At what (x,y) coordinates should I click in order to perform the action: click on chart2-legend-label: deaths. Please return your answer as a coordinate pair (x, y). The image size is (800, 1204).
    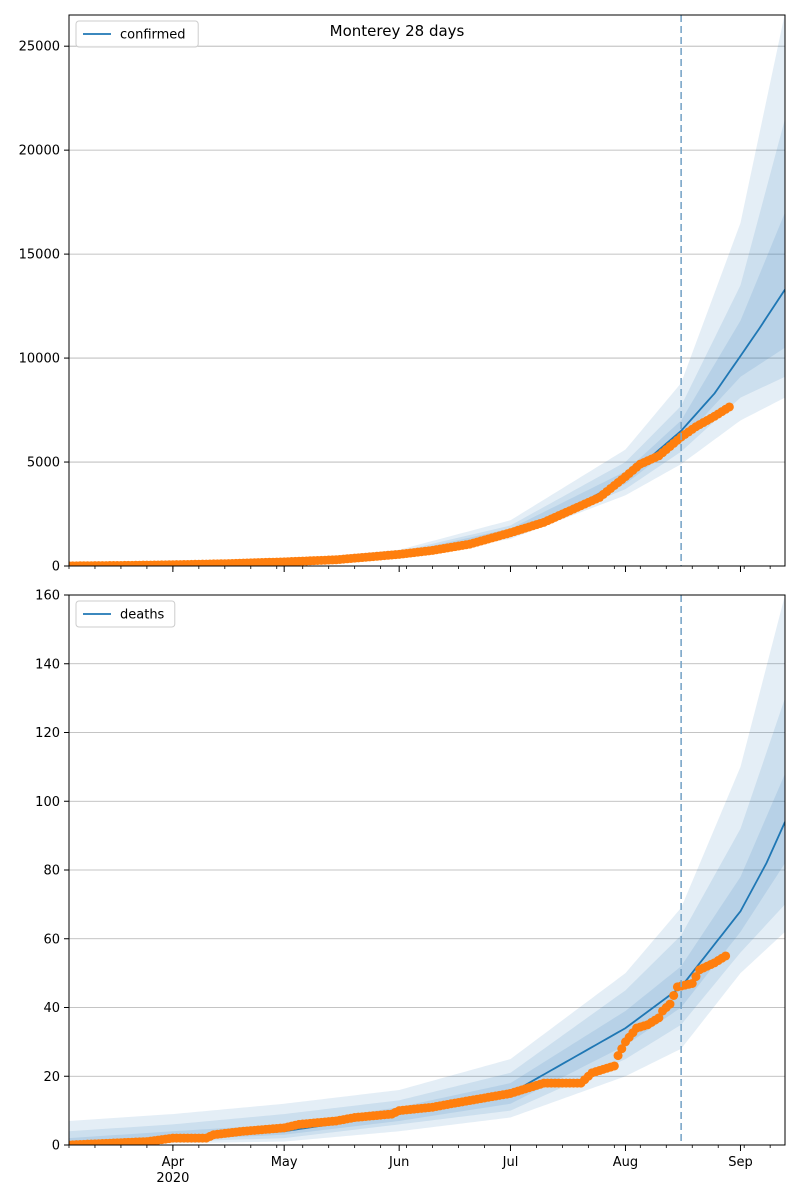
    Looking at the image, I should click on (142, 615).